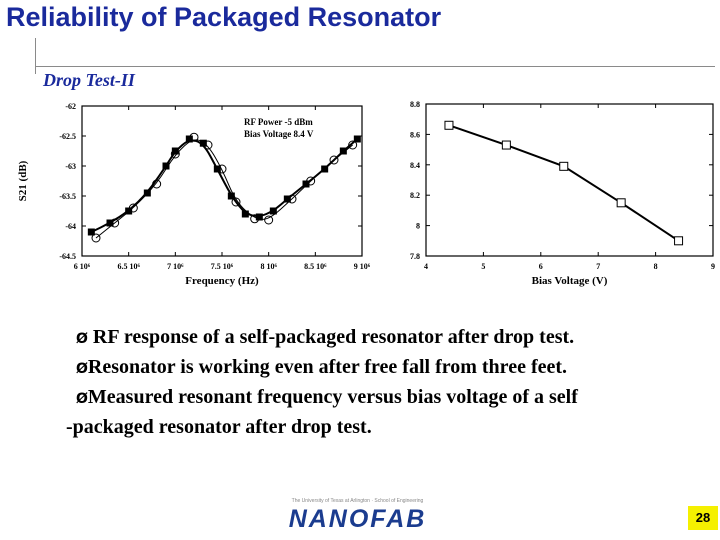 The height and width of the screenshot is (540, 720). I want to click on slide-subtitle: Drop Test-II, so click(89, 80).